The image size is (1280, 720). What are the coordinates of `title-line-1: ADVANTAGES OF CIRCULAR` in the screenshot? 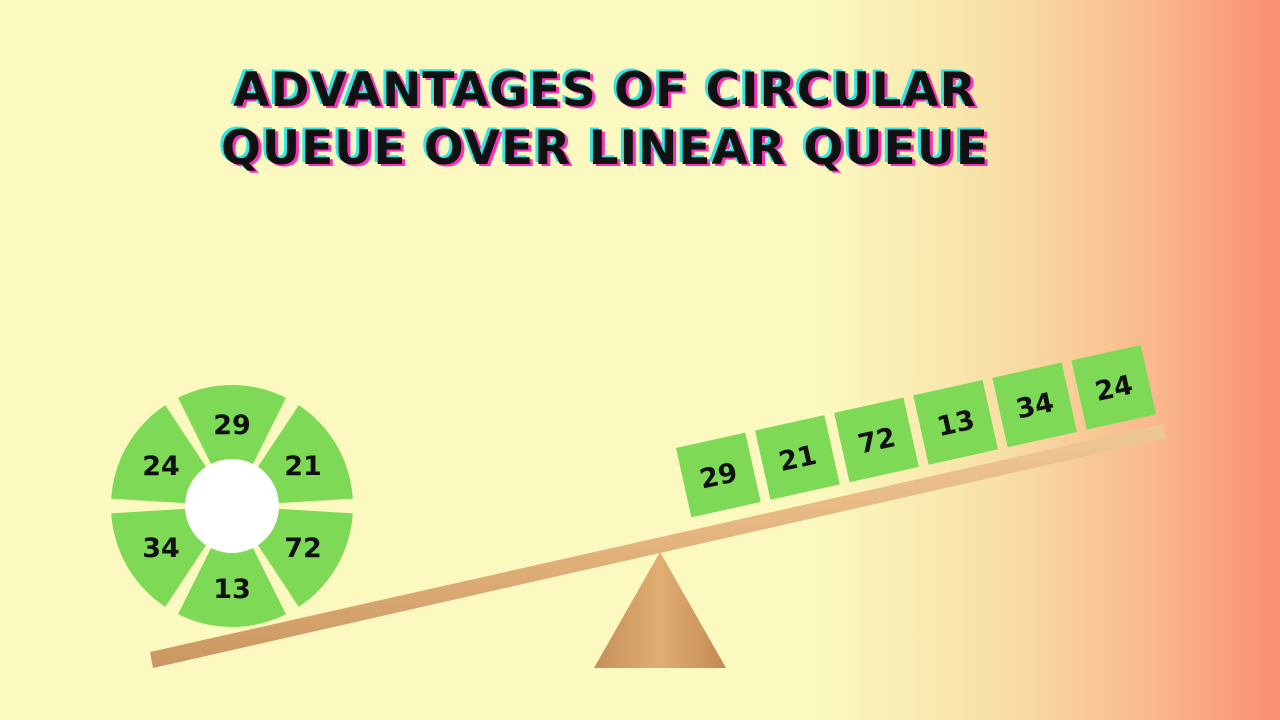 It's located at (605, 90).